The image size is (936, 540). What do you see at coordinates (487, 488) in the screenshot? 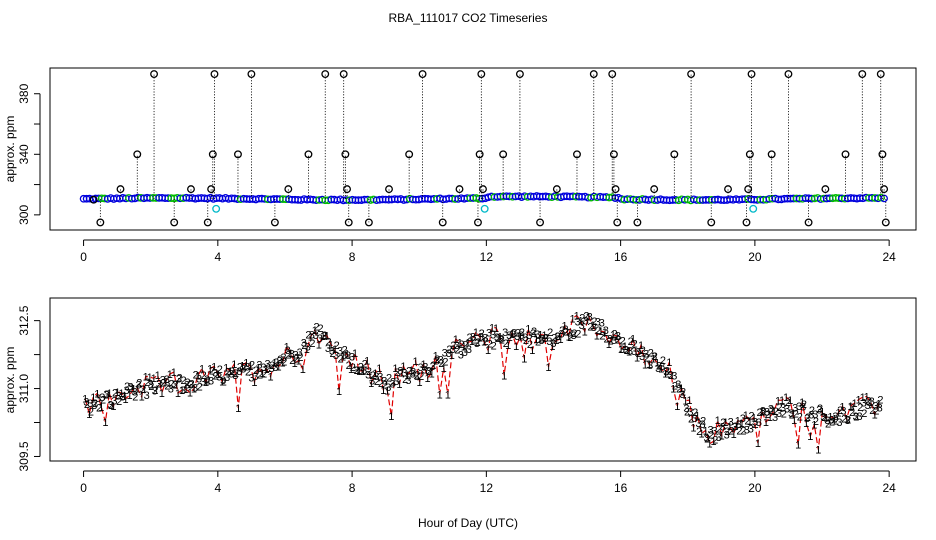
I see `bottom-x-tick-label: 12` at bounding box center [487, 488].